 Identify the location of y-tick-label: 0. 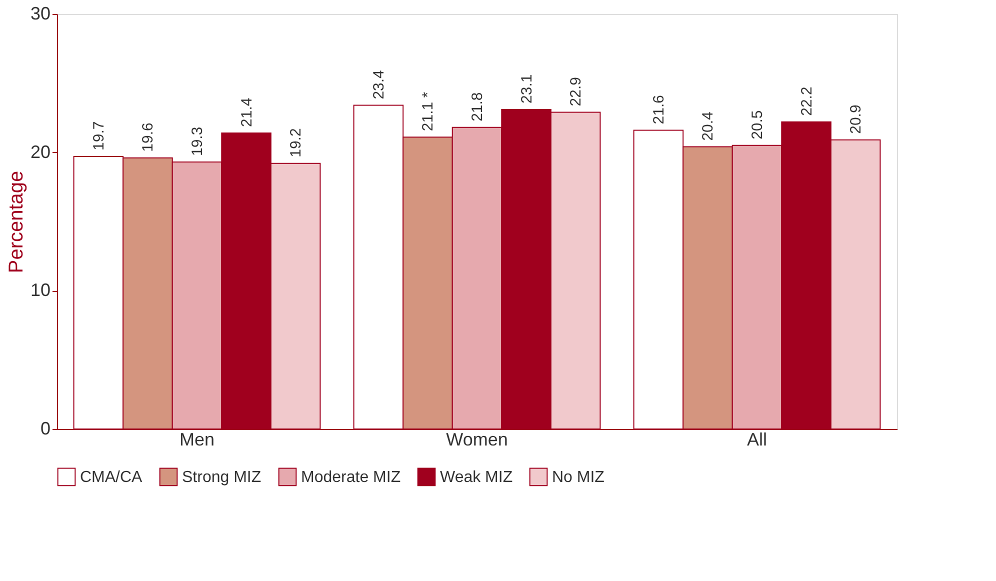
(45, 428).